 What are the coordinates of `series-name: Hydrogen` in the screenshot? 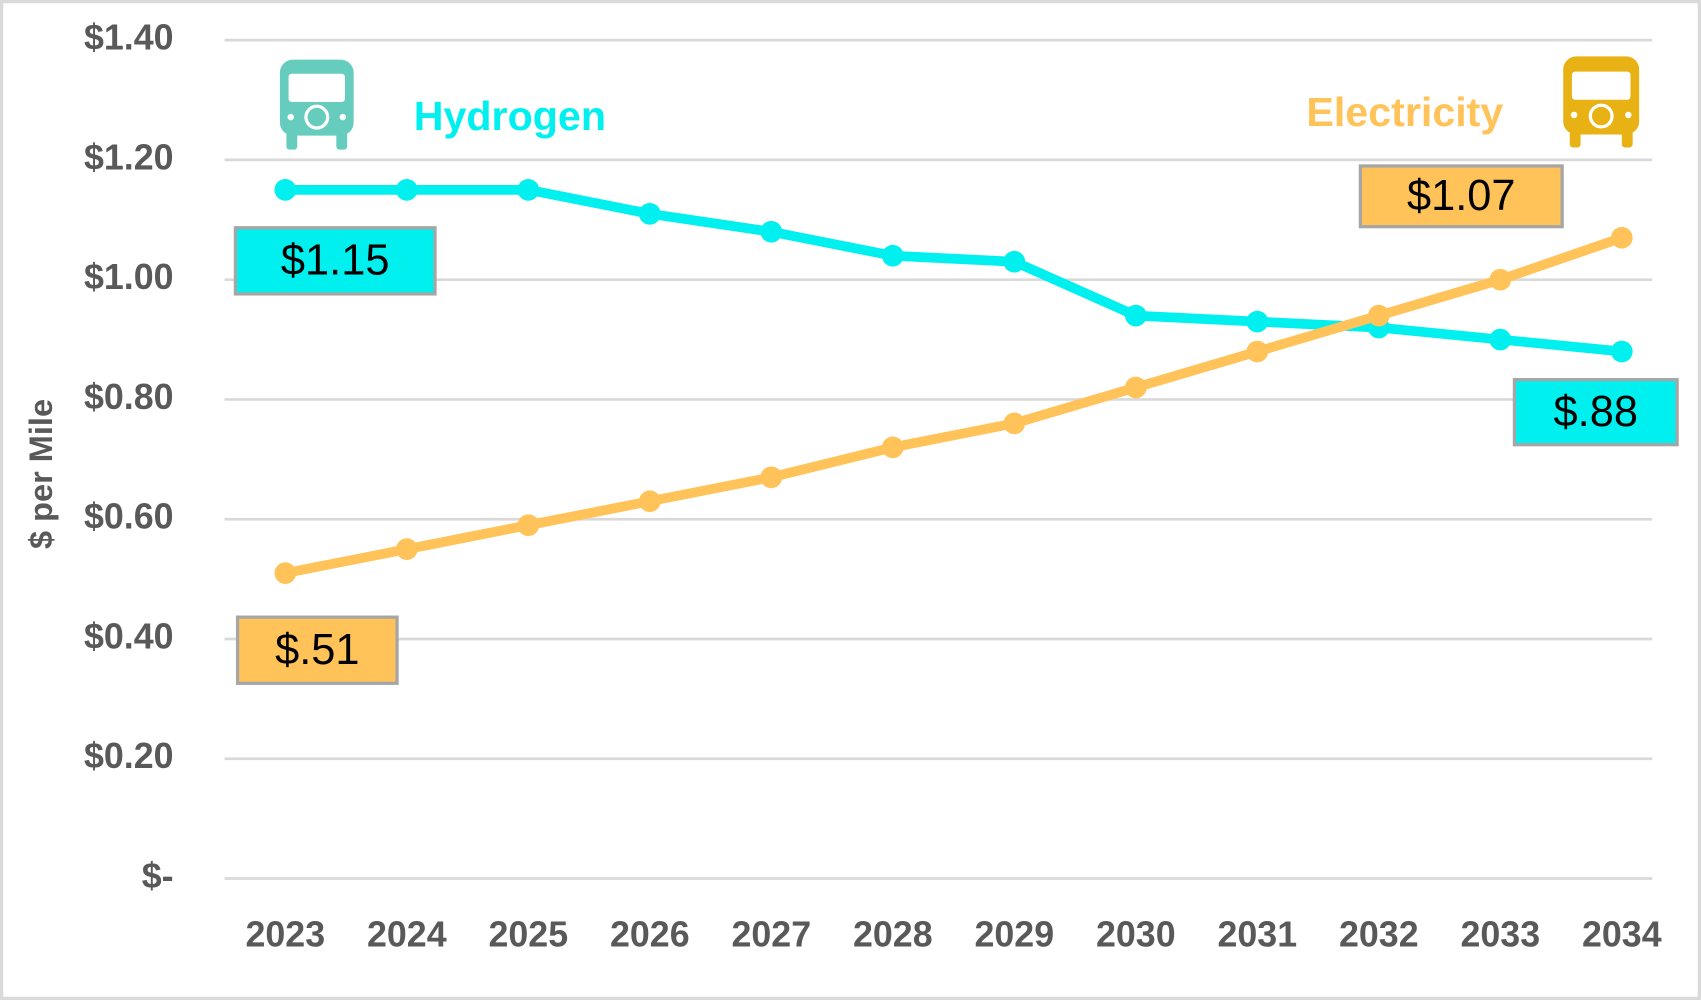 It's located at (510, 116).